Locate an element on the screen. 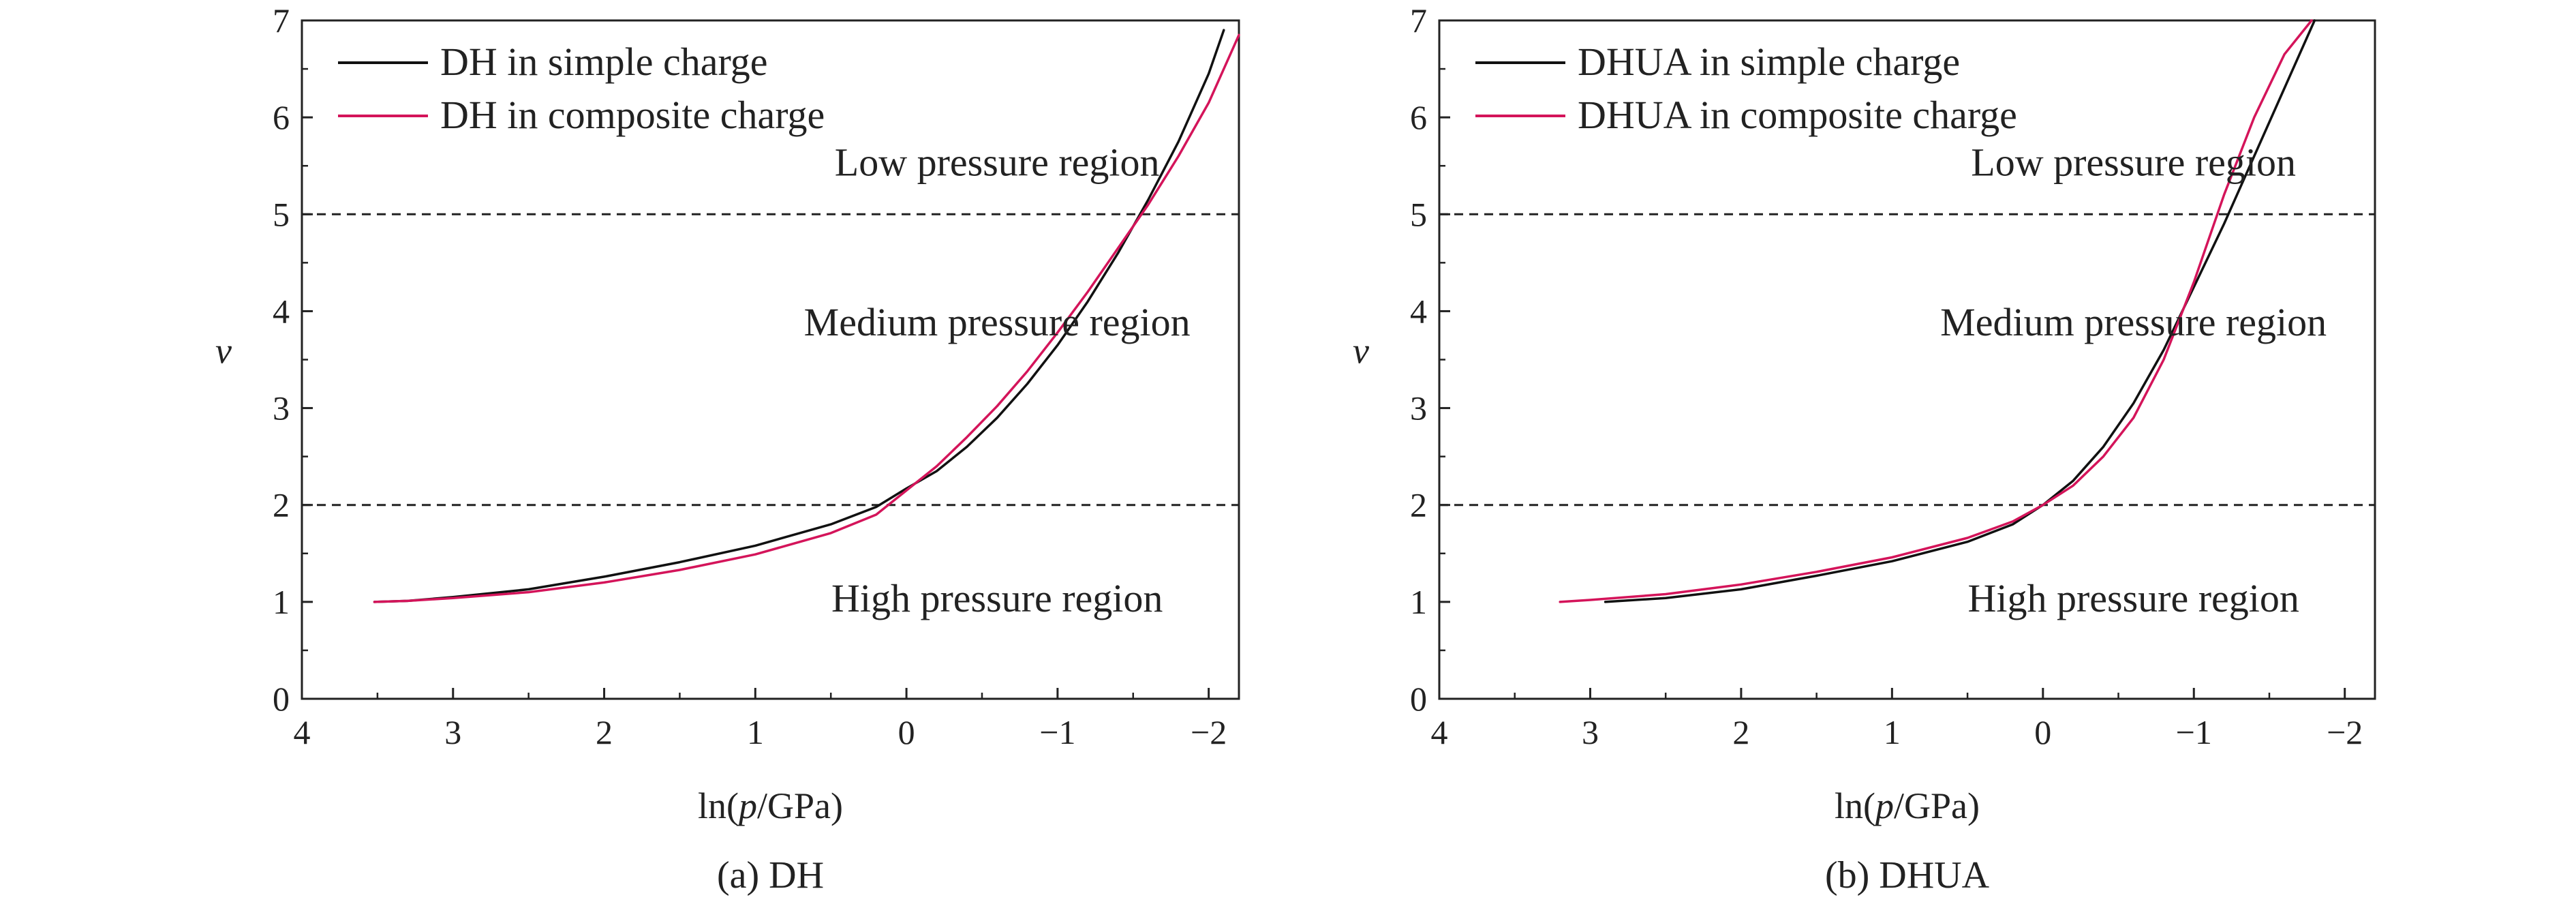  panel-caption: (b) DHUA is located at coordinates (1907, 875).